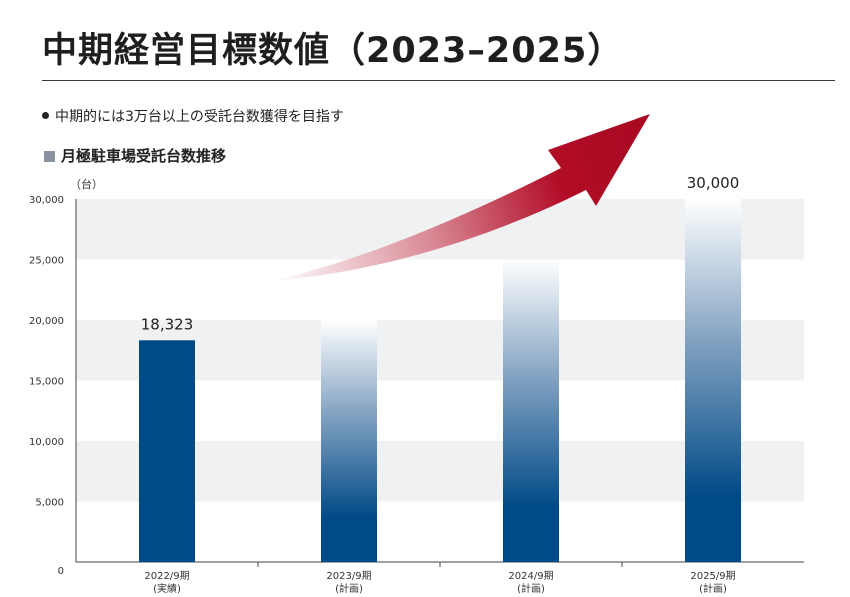 The image size is (850, 597). Describe the element at coordinates (46, 442) in the screenshot. I see `y-tick-label: 10,000` at that location.